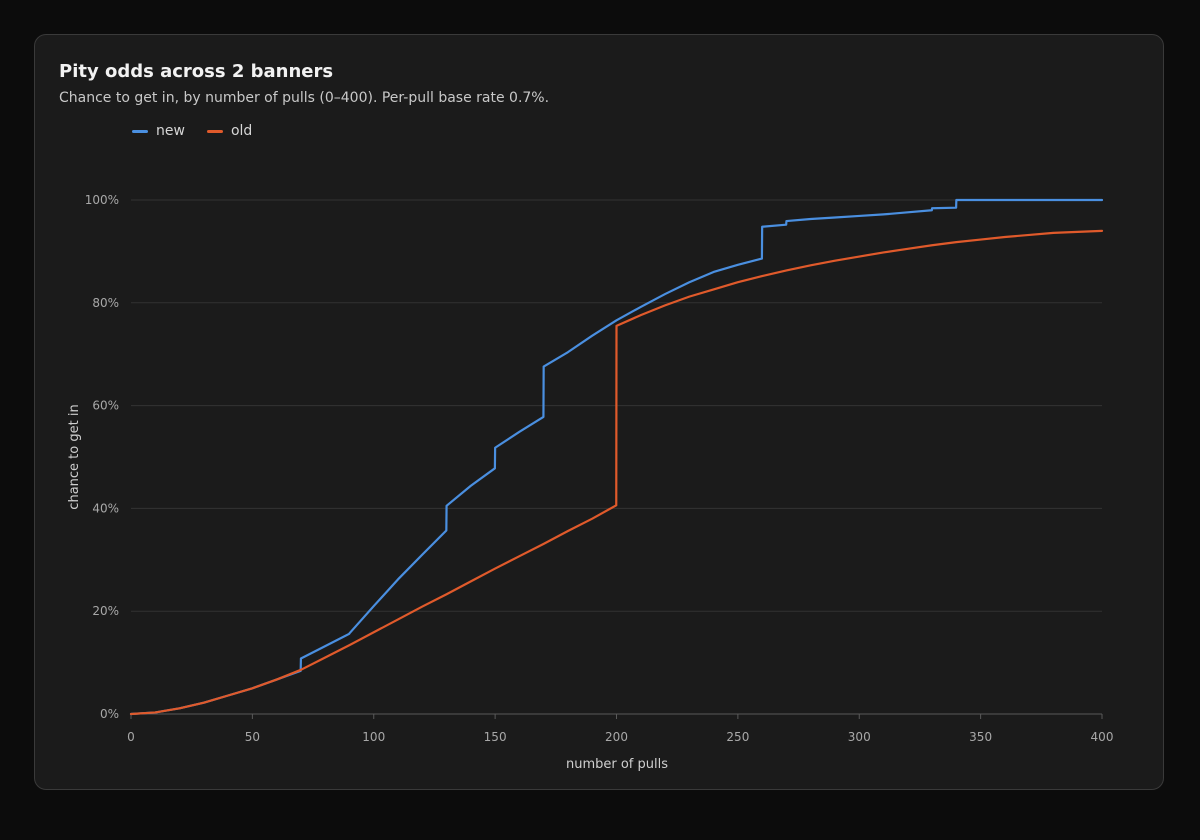 The width and height of the screenshot is (1200, 840). Describe the element at coordinates (241, 131) in the screenshot. I see `legend-label-old: old` at that location.